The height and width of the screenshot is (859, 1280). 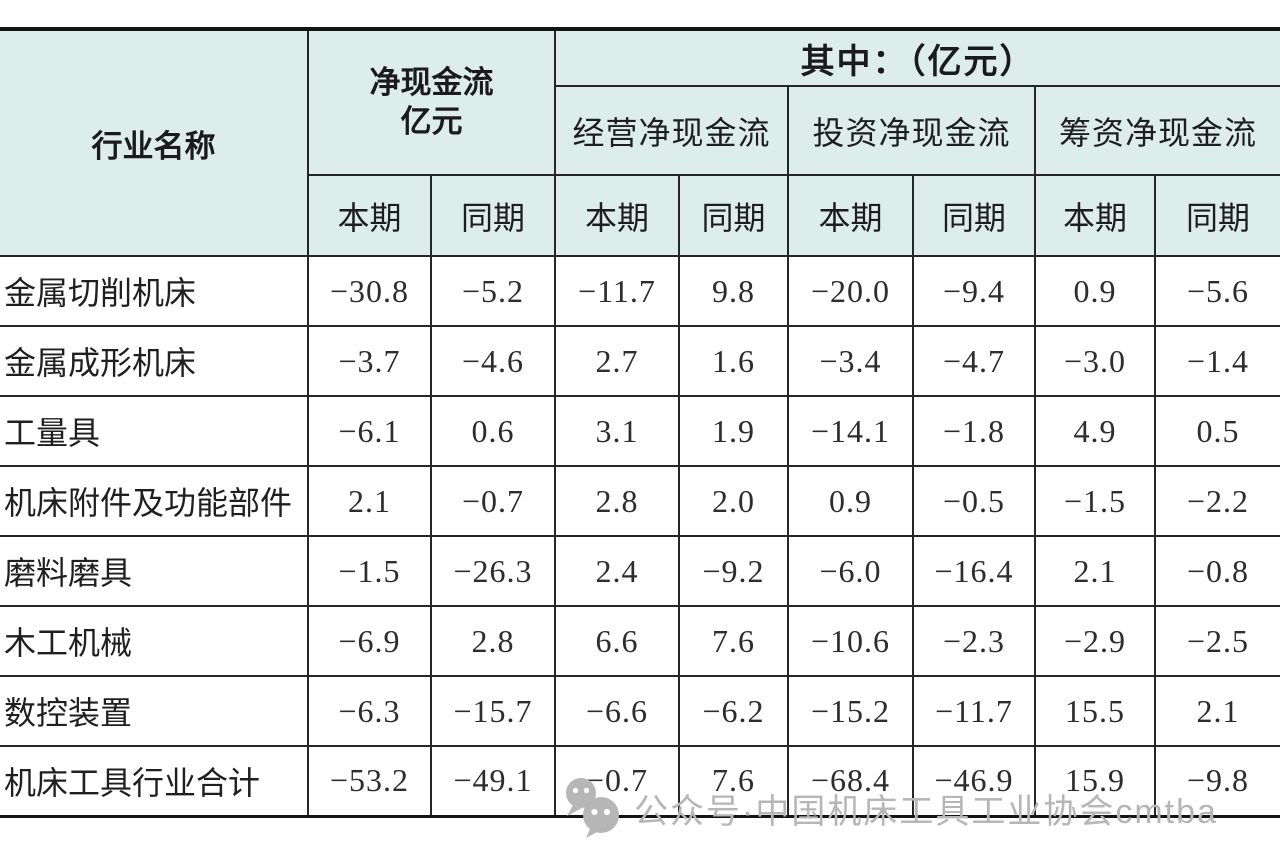 I want to click on value-cell: −6.2, so click(x=733, y=711).